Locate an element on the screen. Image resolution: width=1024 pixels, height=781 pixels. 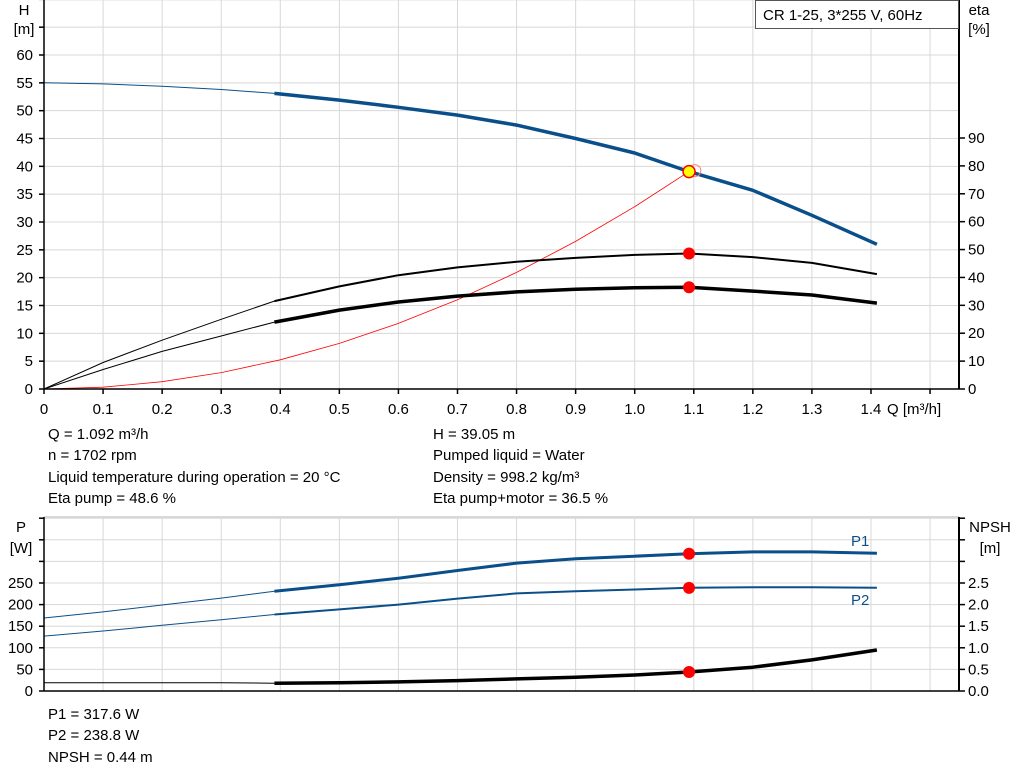
eta-tick-label: 20 is located at coordinates (976, 333).